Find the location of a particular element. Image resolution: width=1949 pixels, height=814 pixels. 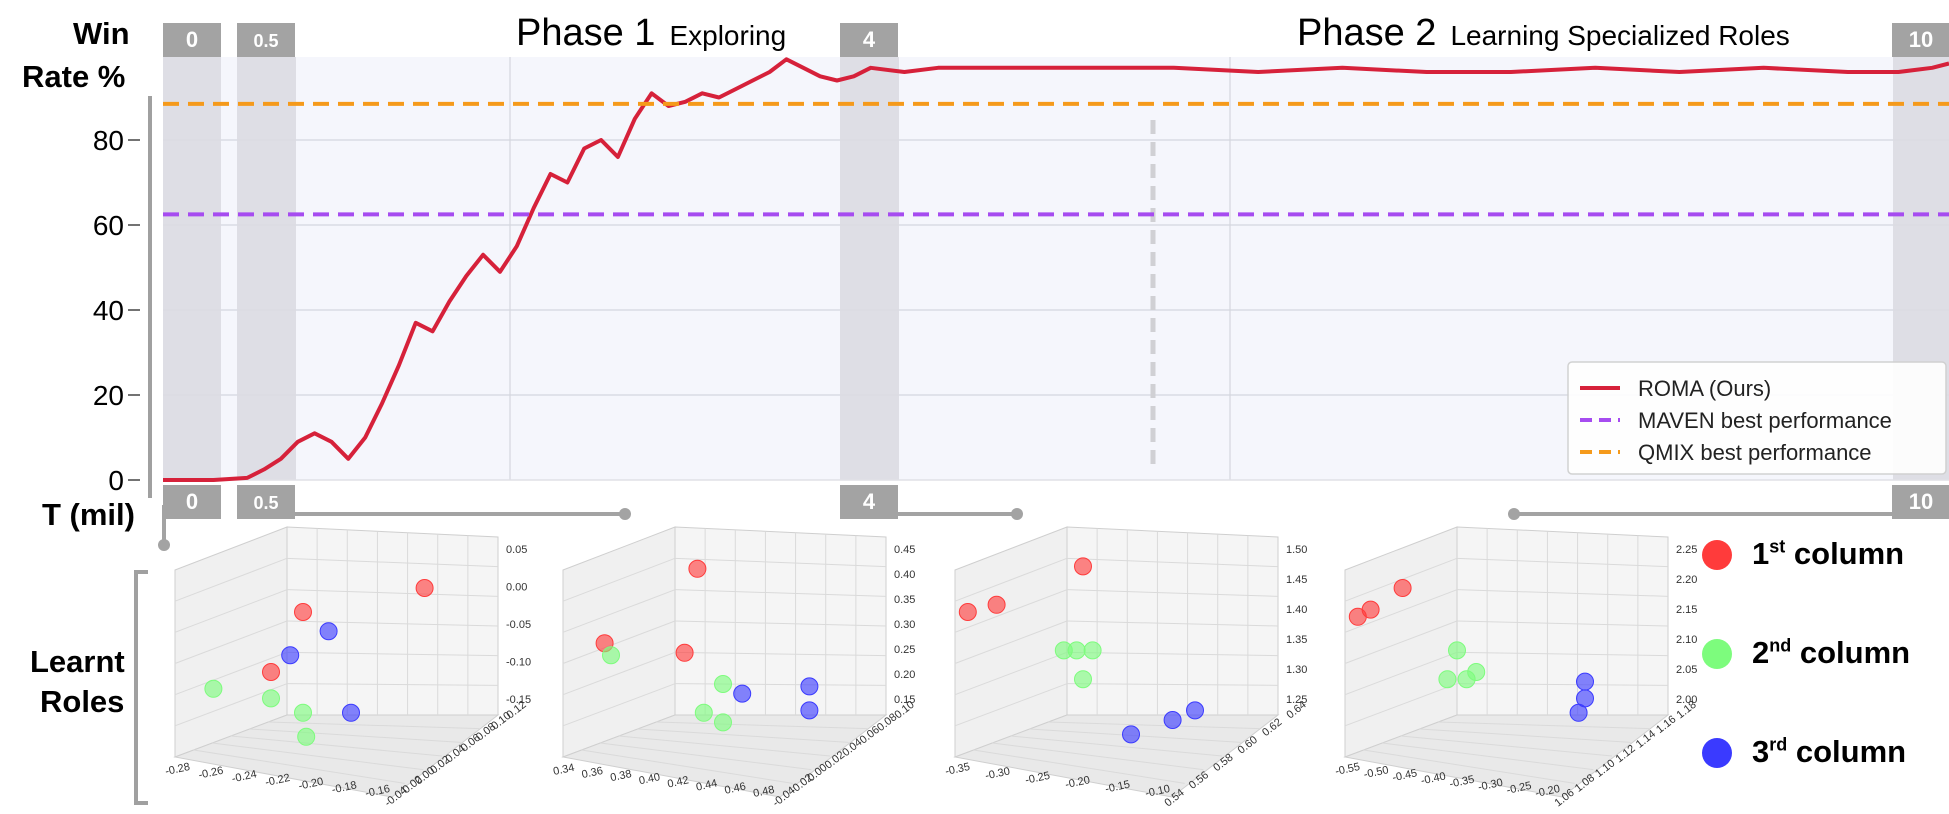

x-tick-label: 0.46 is located at coordinates (735, 789).